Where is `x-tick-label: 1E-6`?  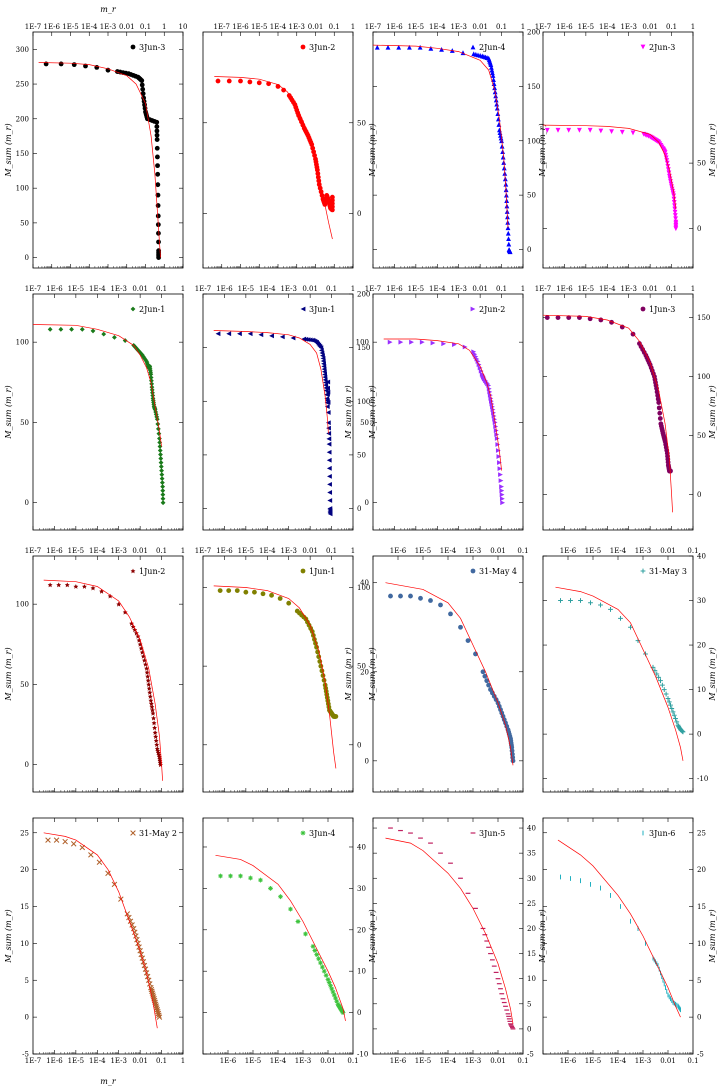
x-tick-label: 1E-6 is located at coordinates (564, 27).